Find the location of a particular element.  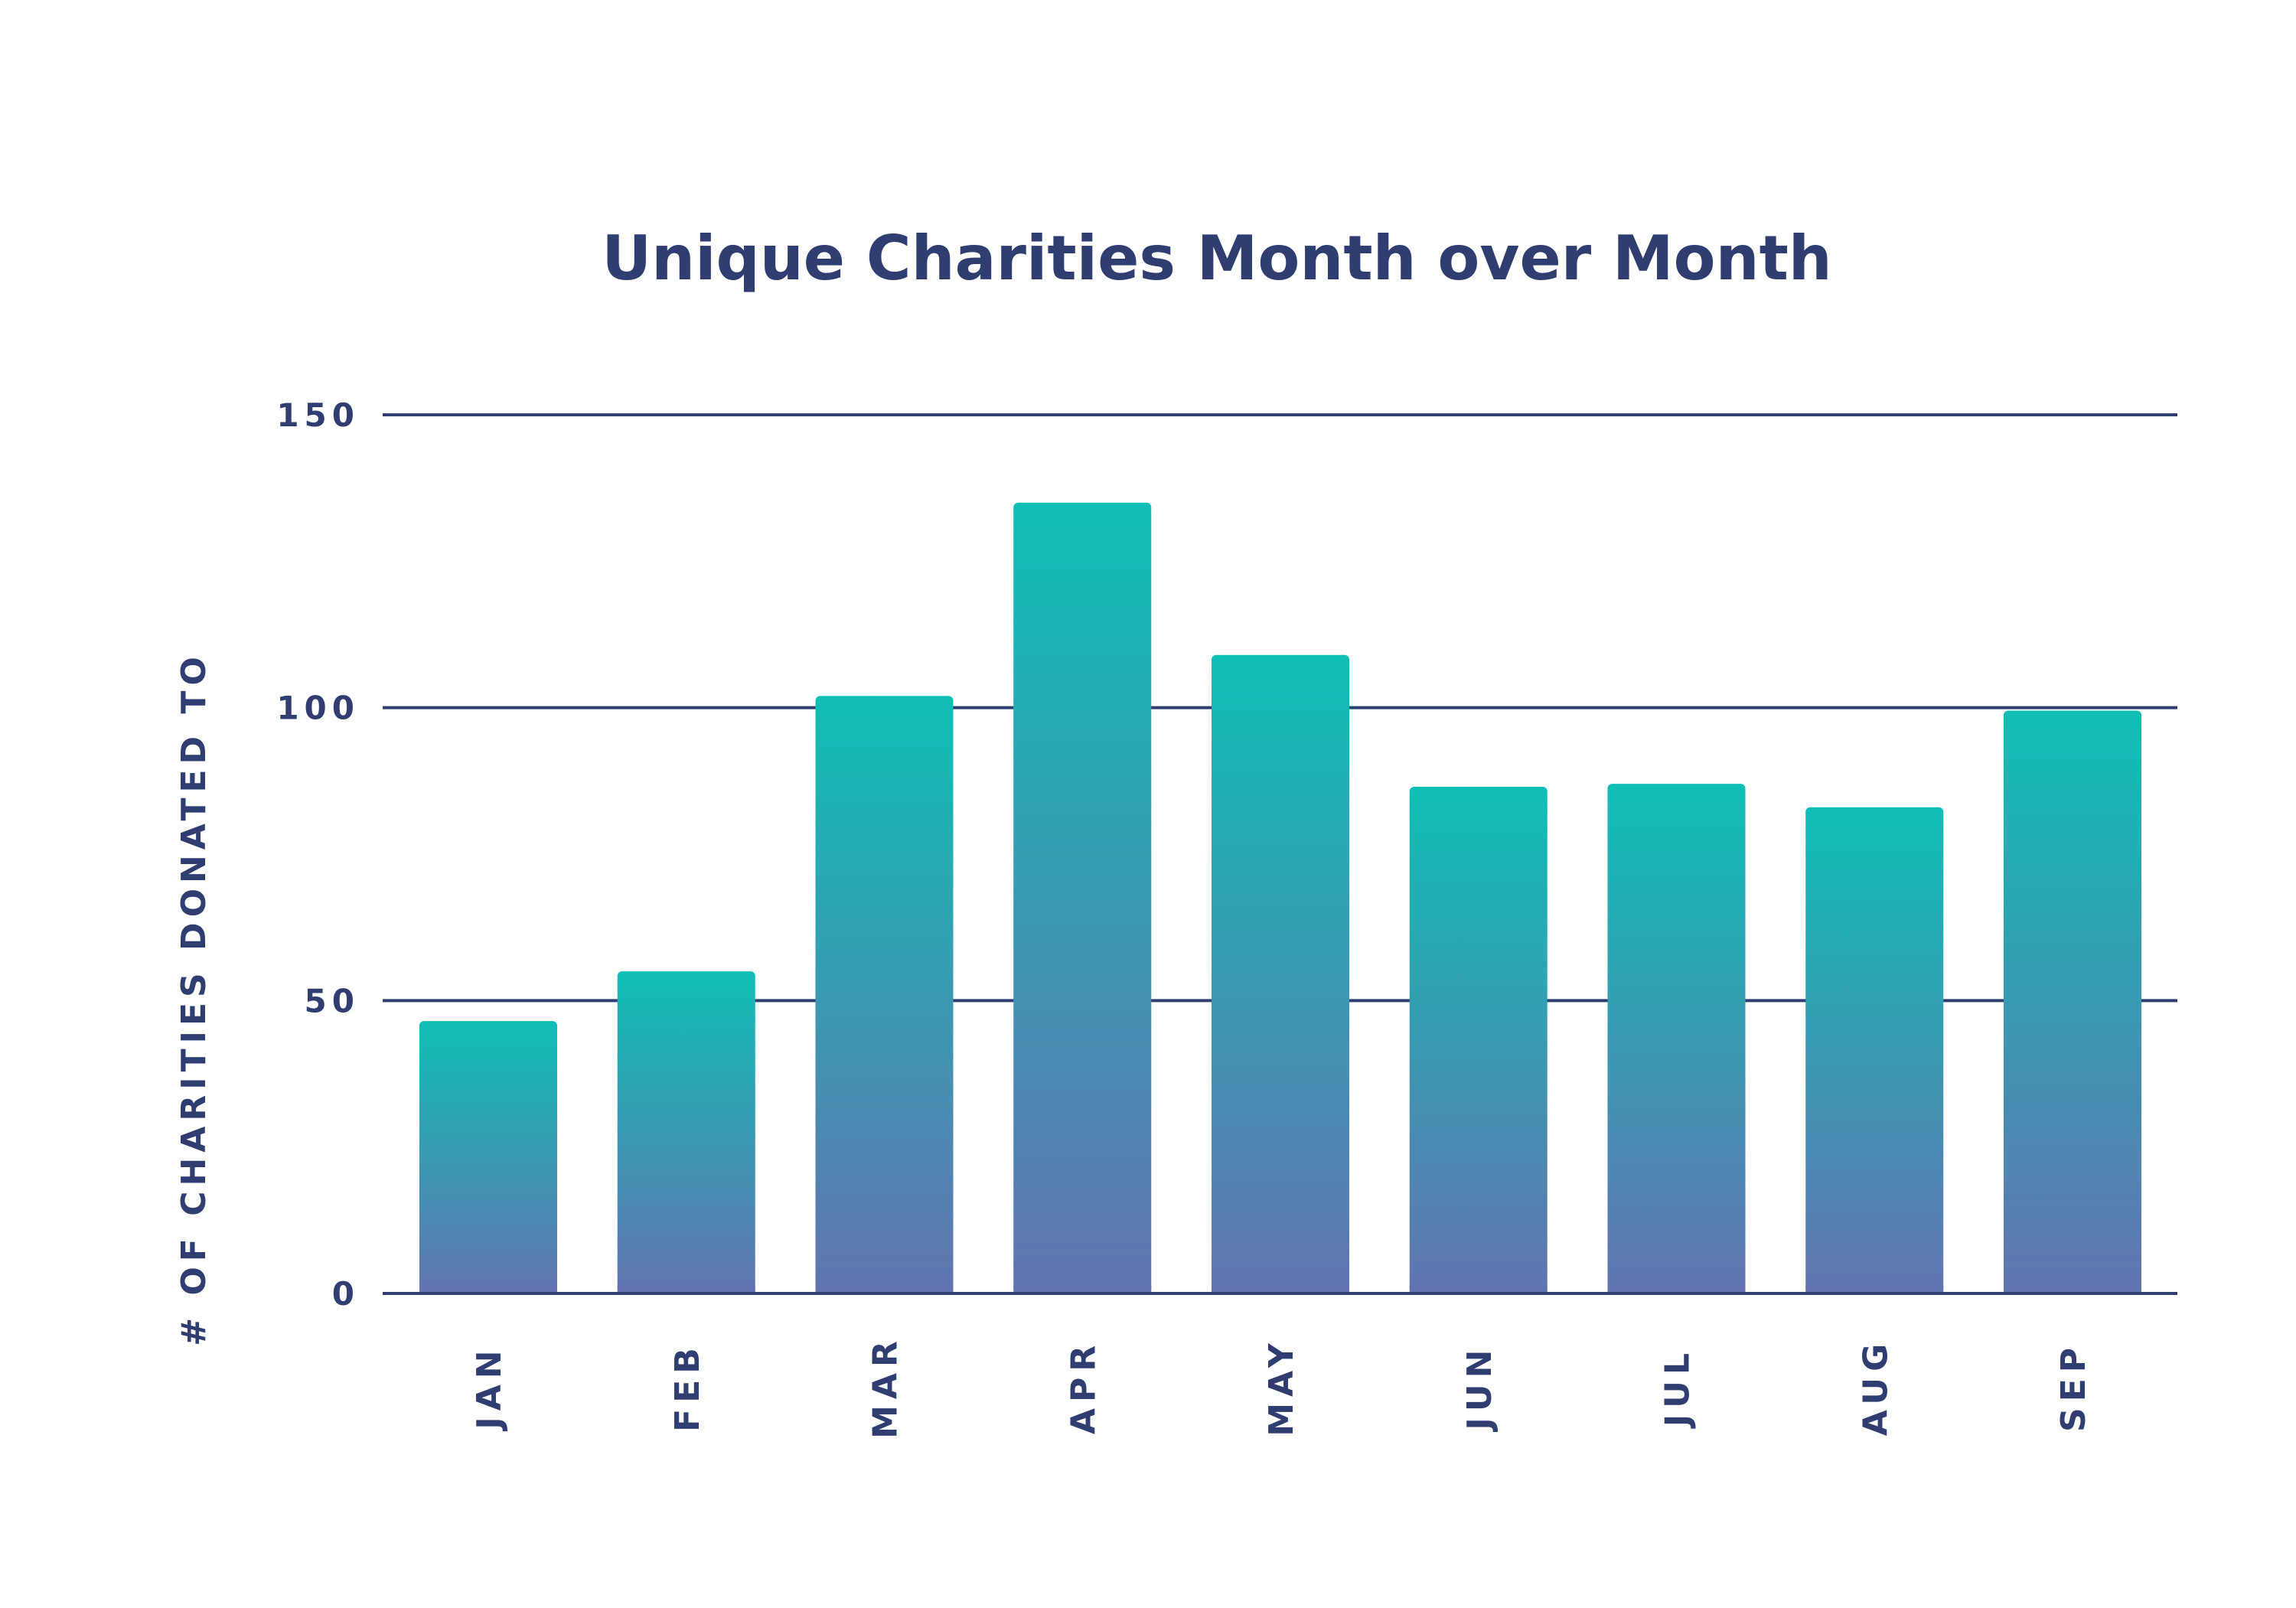

x-category-label-jan: JAN is located at coordinates (489, 1387).